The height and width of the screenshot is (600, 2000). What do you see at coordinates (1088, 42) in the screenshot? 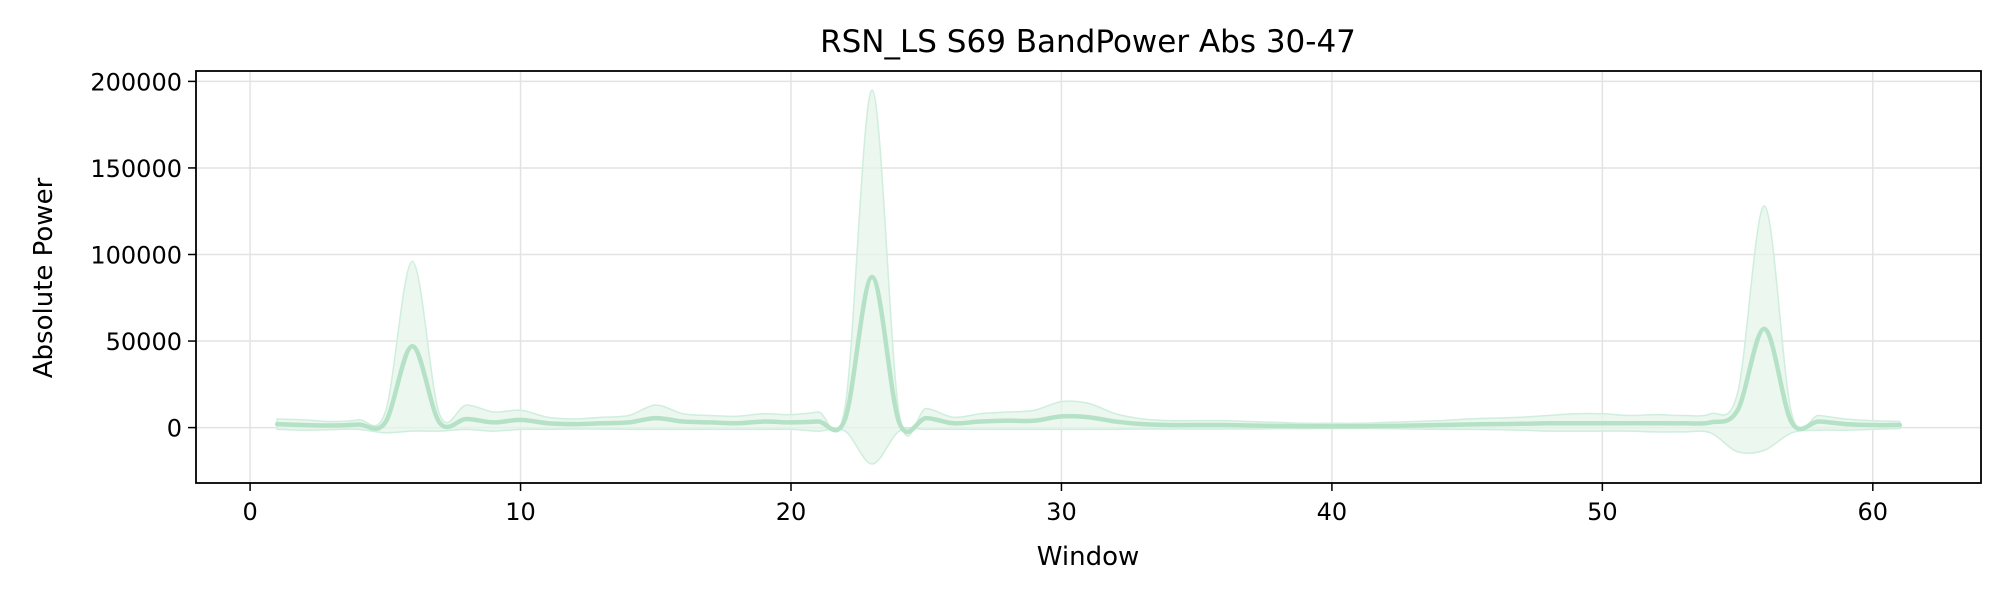
I see `chart-title: RSN_LS S69 BandPower Abs 30-47` at bounding box center [1088, 42].